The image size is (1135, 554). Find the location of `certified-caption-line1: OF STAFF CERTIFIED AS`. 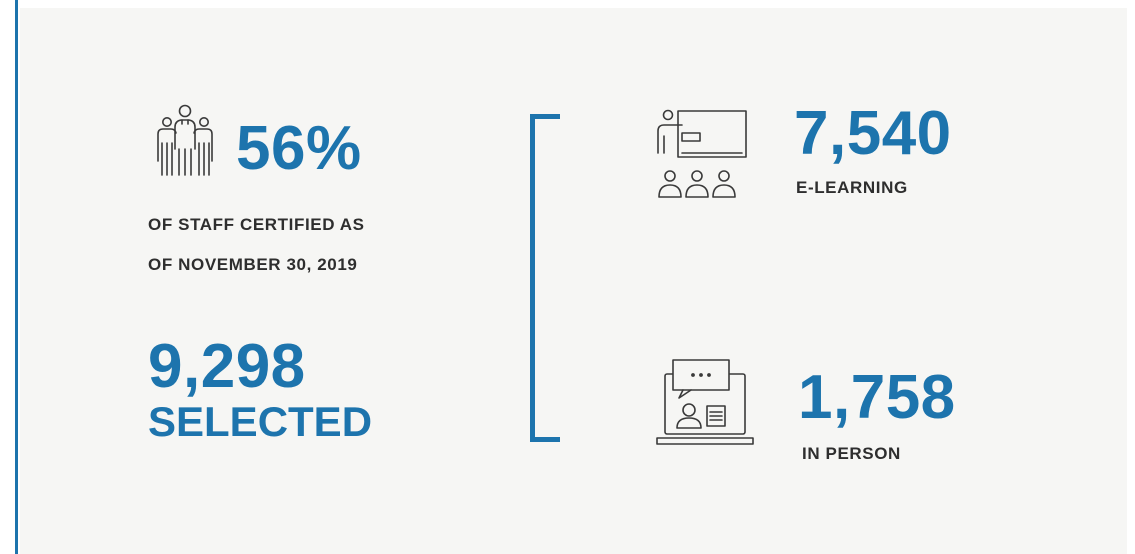

certified-caption-line1: OF STAFF CERTIFIED AS is located at coordinates (256, 225).